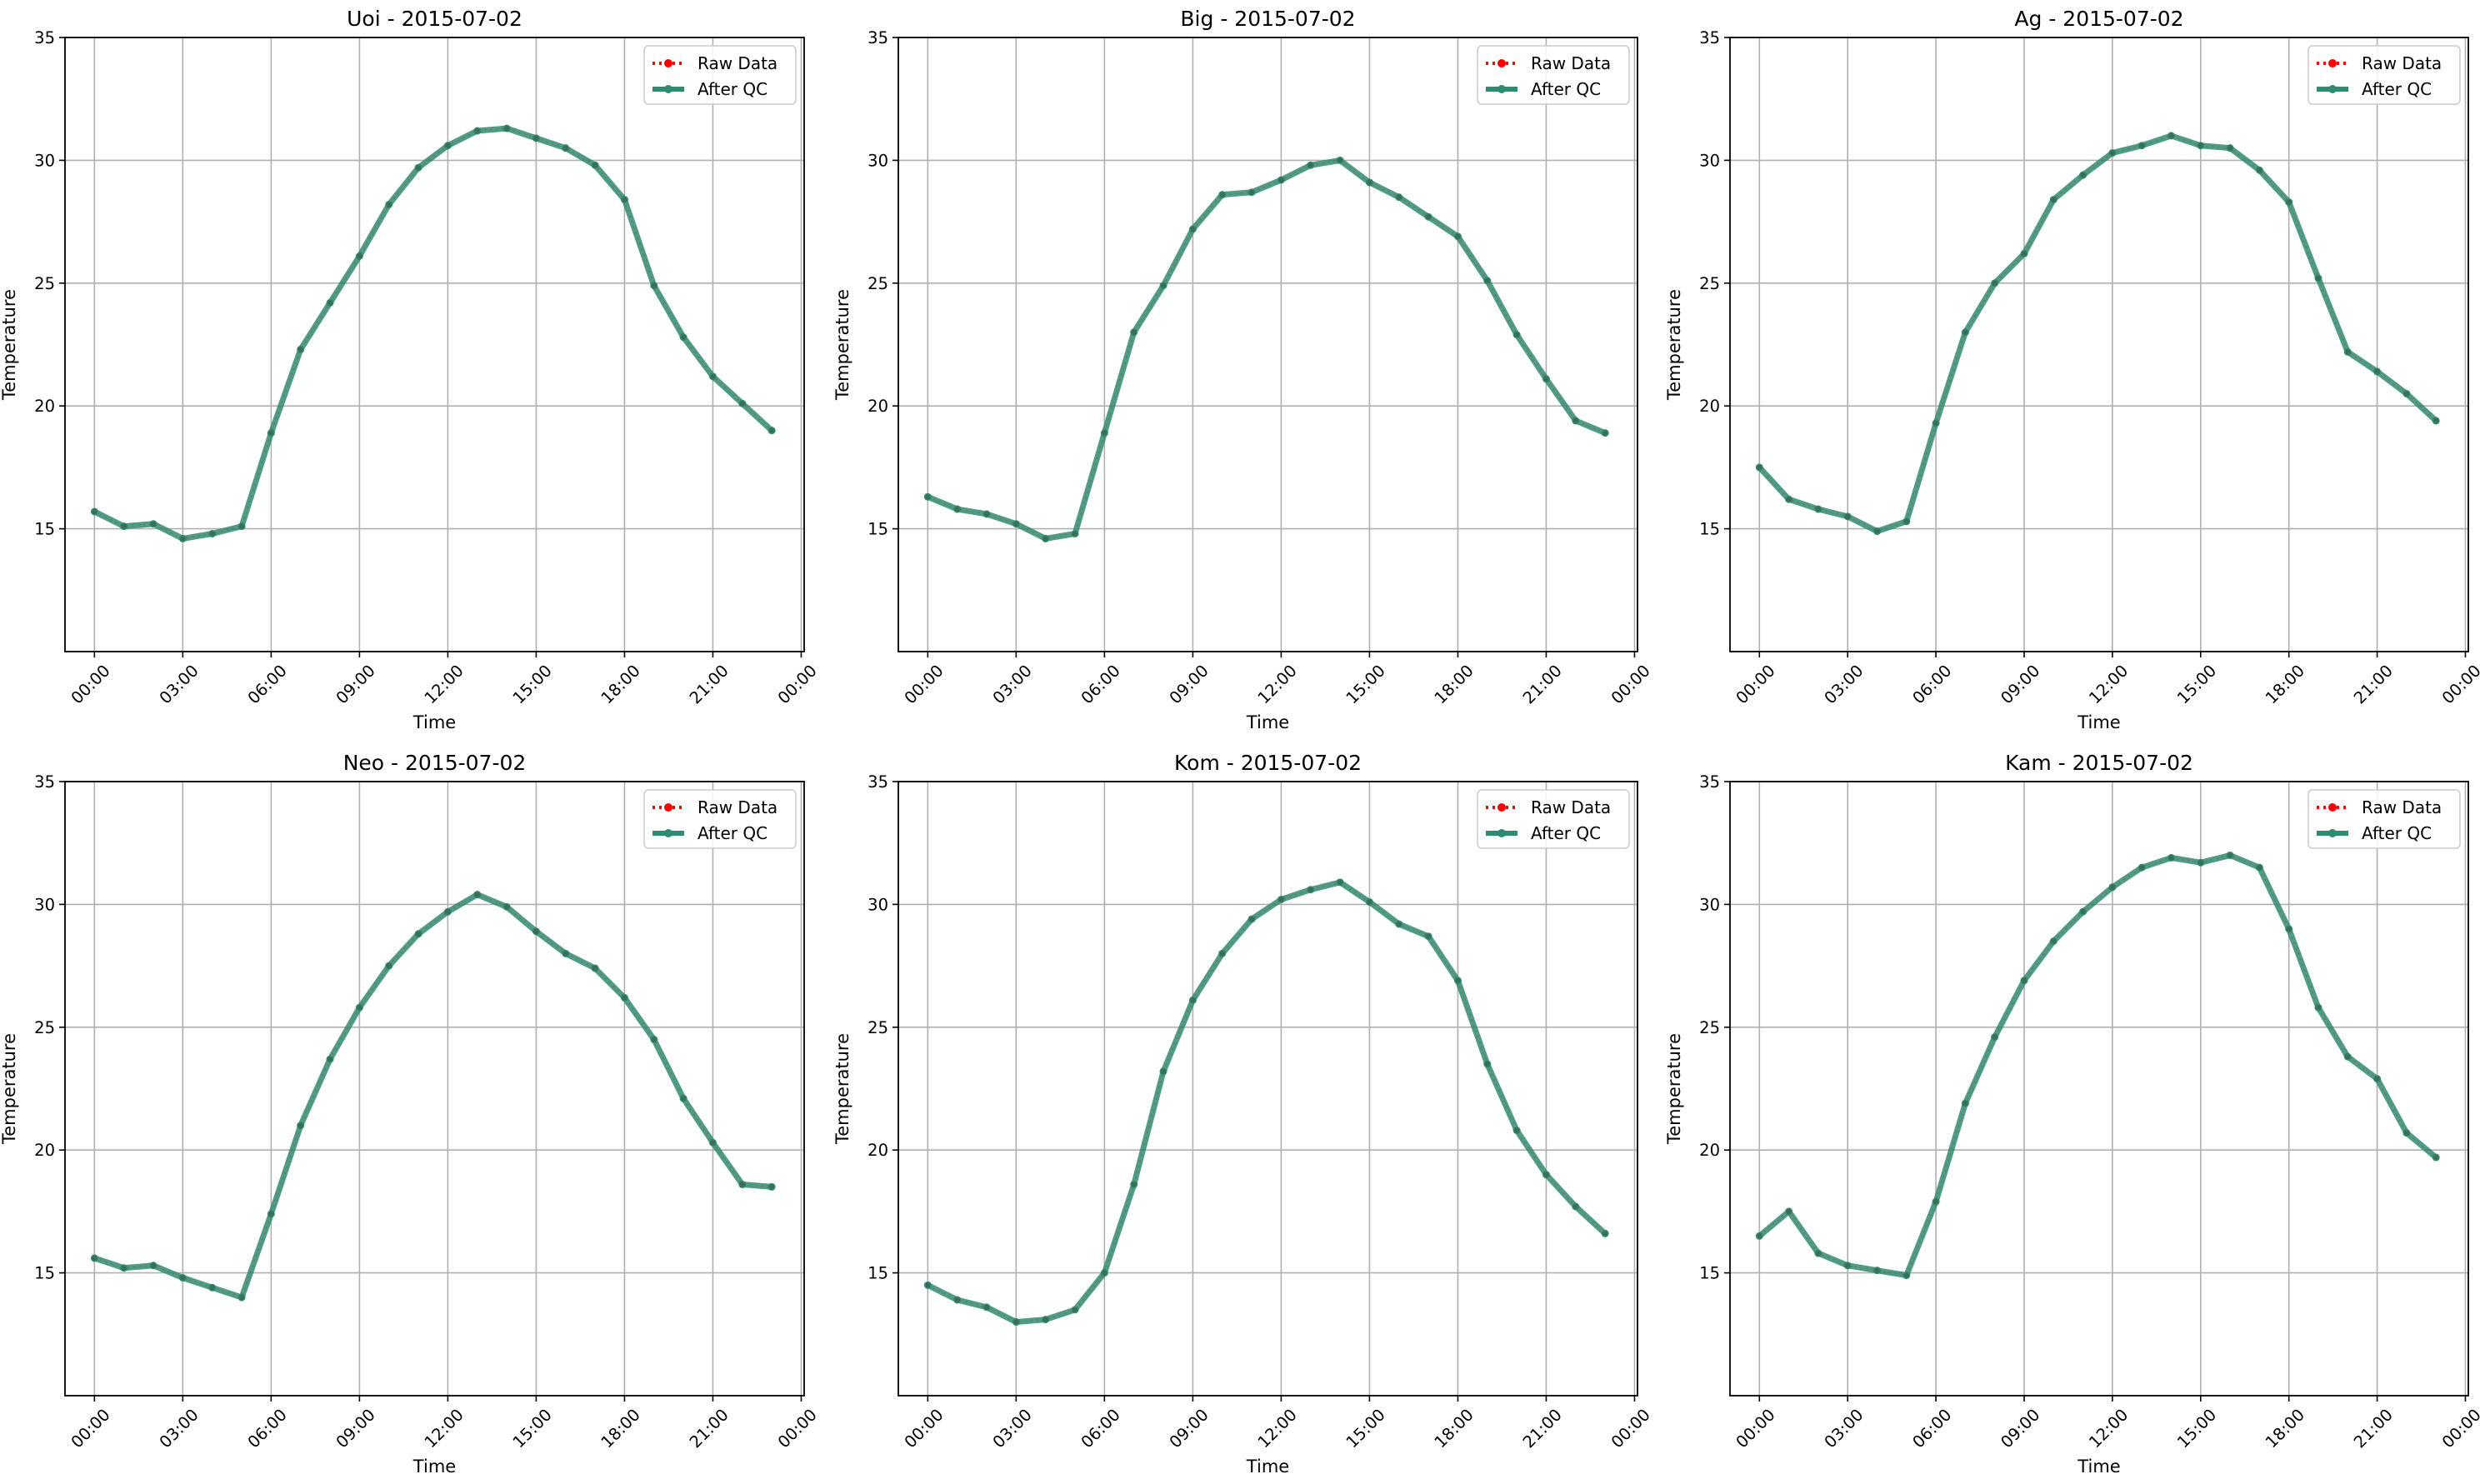 The image size is (2485, 1484). What do you see at coordinates (2099, 763) in the screenshot?
I see `subplot-title: Kam - 2015-07-02` at bounding box center [2099, 763].